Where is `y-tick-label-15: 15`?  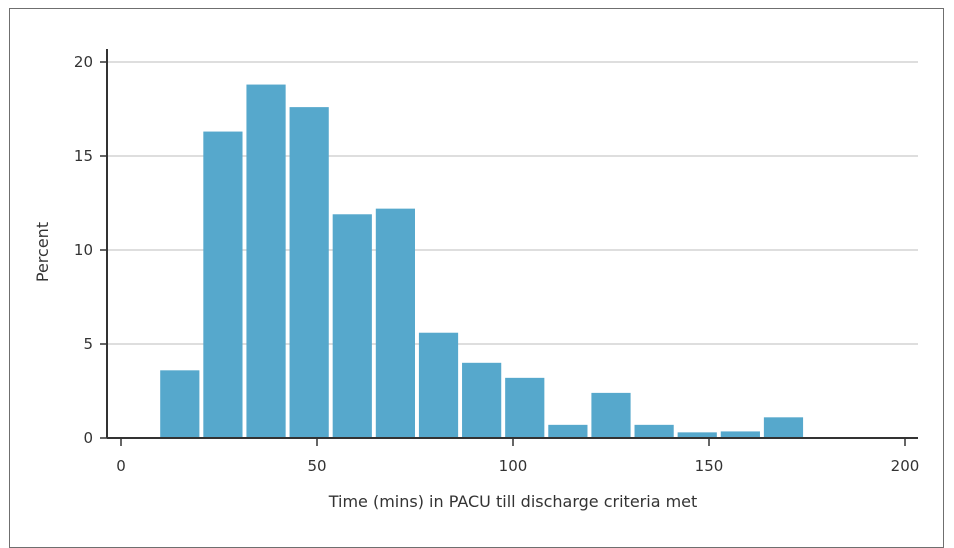 y-tick-label-15: 15 is located at coordinates (83, 156).